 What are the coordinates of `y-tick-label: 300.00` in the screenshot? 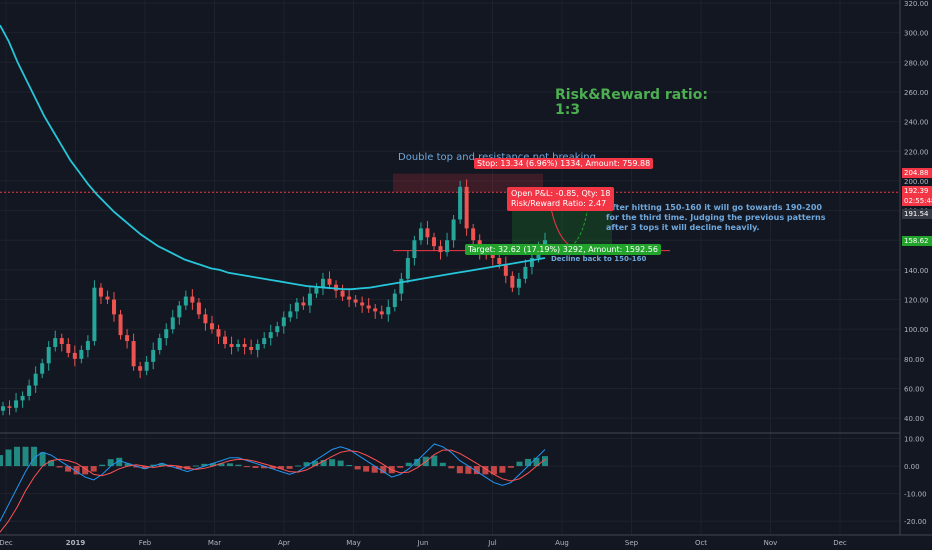 It's located at (916, 34).